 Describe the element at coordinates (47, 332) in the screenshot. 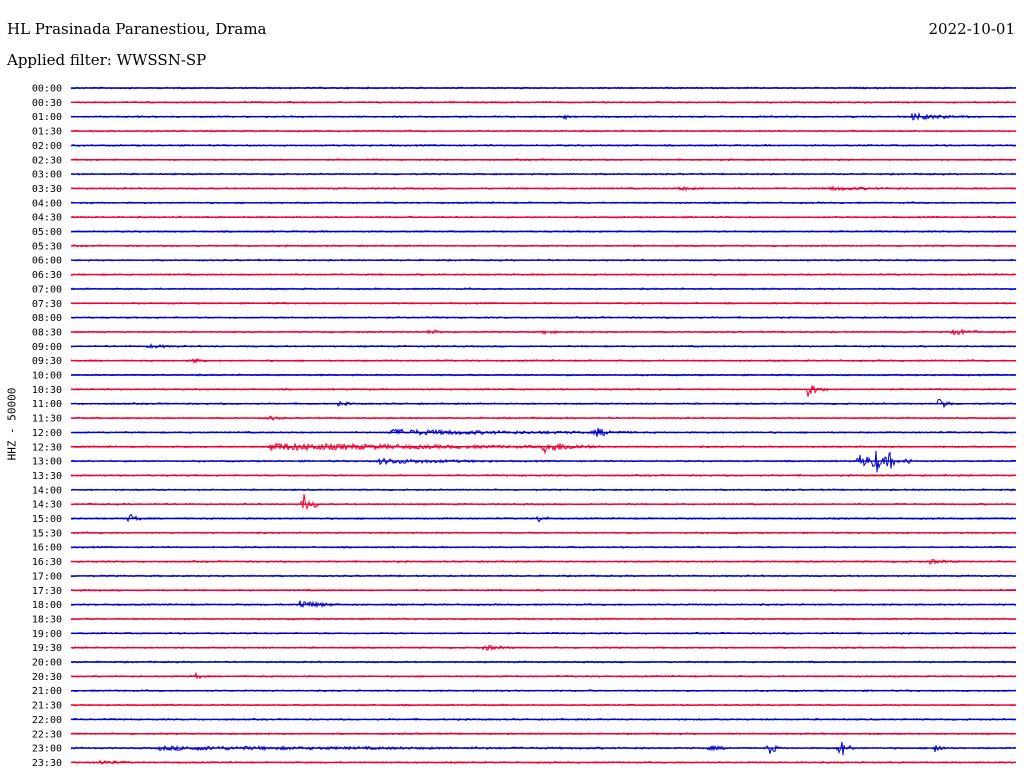

I see `row-time-label: 08:30` at that location.